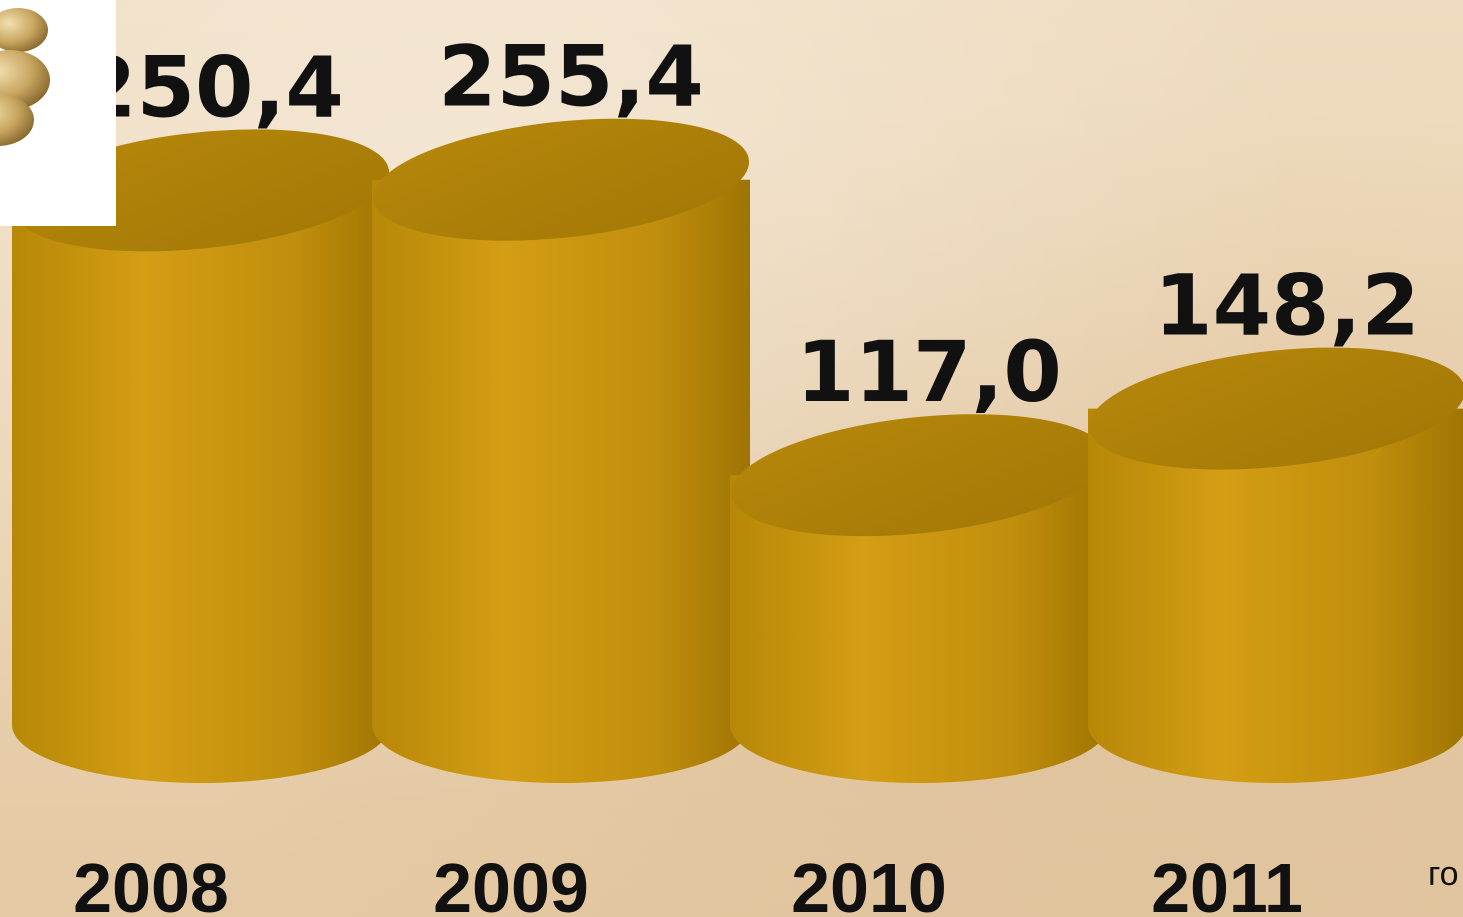 This screenshot has width=1463, height=917. What do you see at coordinates (571, 77) in the screenshot?
I see `value-label-2009: 255,4` at bounding box center [571, 77].